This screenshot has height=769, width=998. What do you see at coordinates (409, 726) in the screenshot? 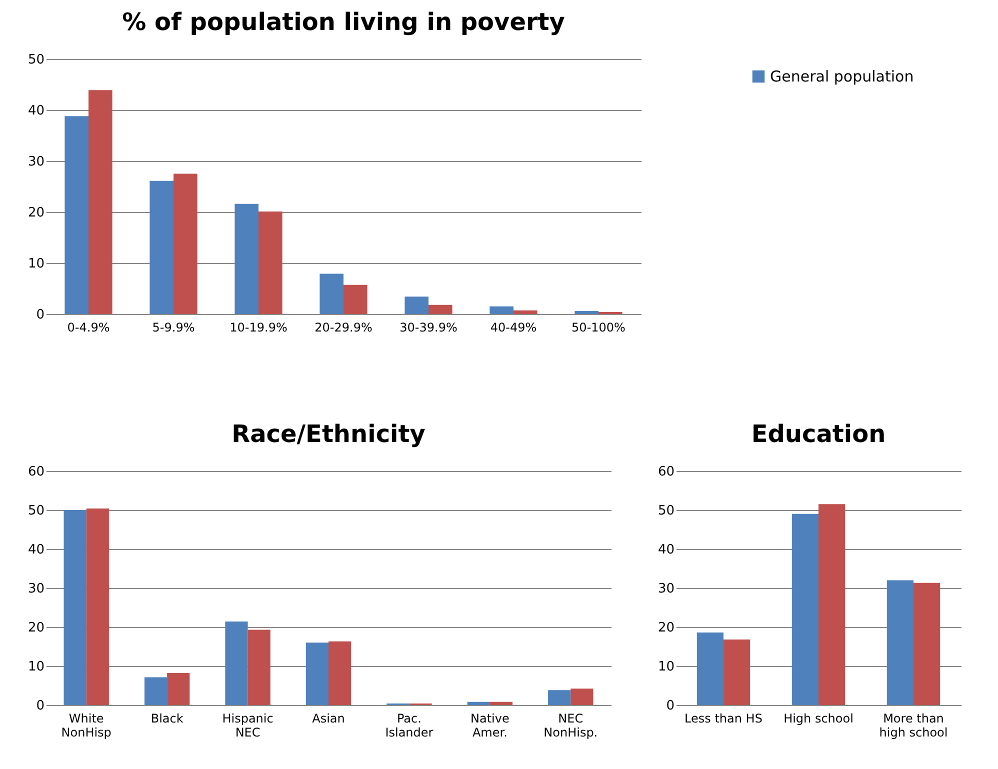
I see `x-tick-label: Pac. Islander` at bounding box center [409, 726].